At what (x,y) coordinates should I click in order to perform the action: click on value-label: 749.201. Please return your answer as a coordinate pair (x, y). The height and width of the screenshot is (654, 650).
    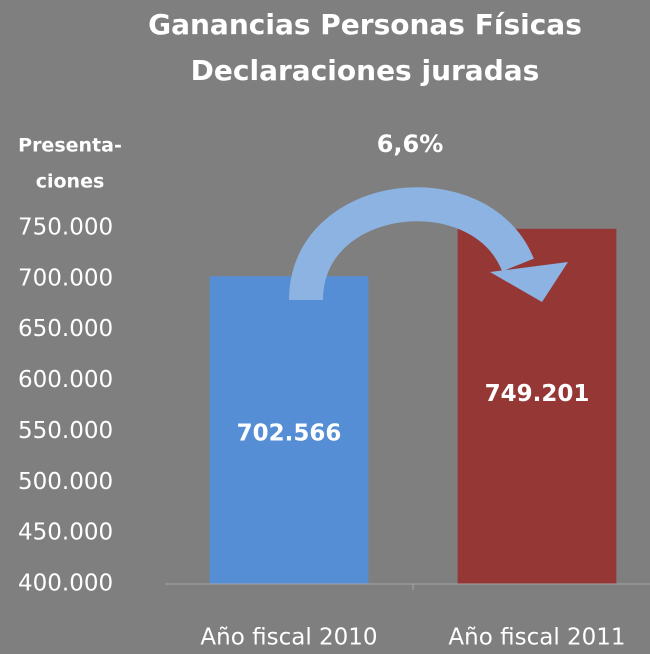
    Looking at the image, I should click on (537, 394).